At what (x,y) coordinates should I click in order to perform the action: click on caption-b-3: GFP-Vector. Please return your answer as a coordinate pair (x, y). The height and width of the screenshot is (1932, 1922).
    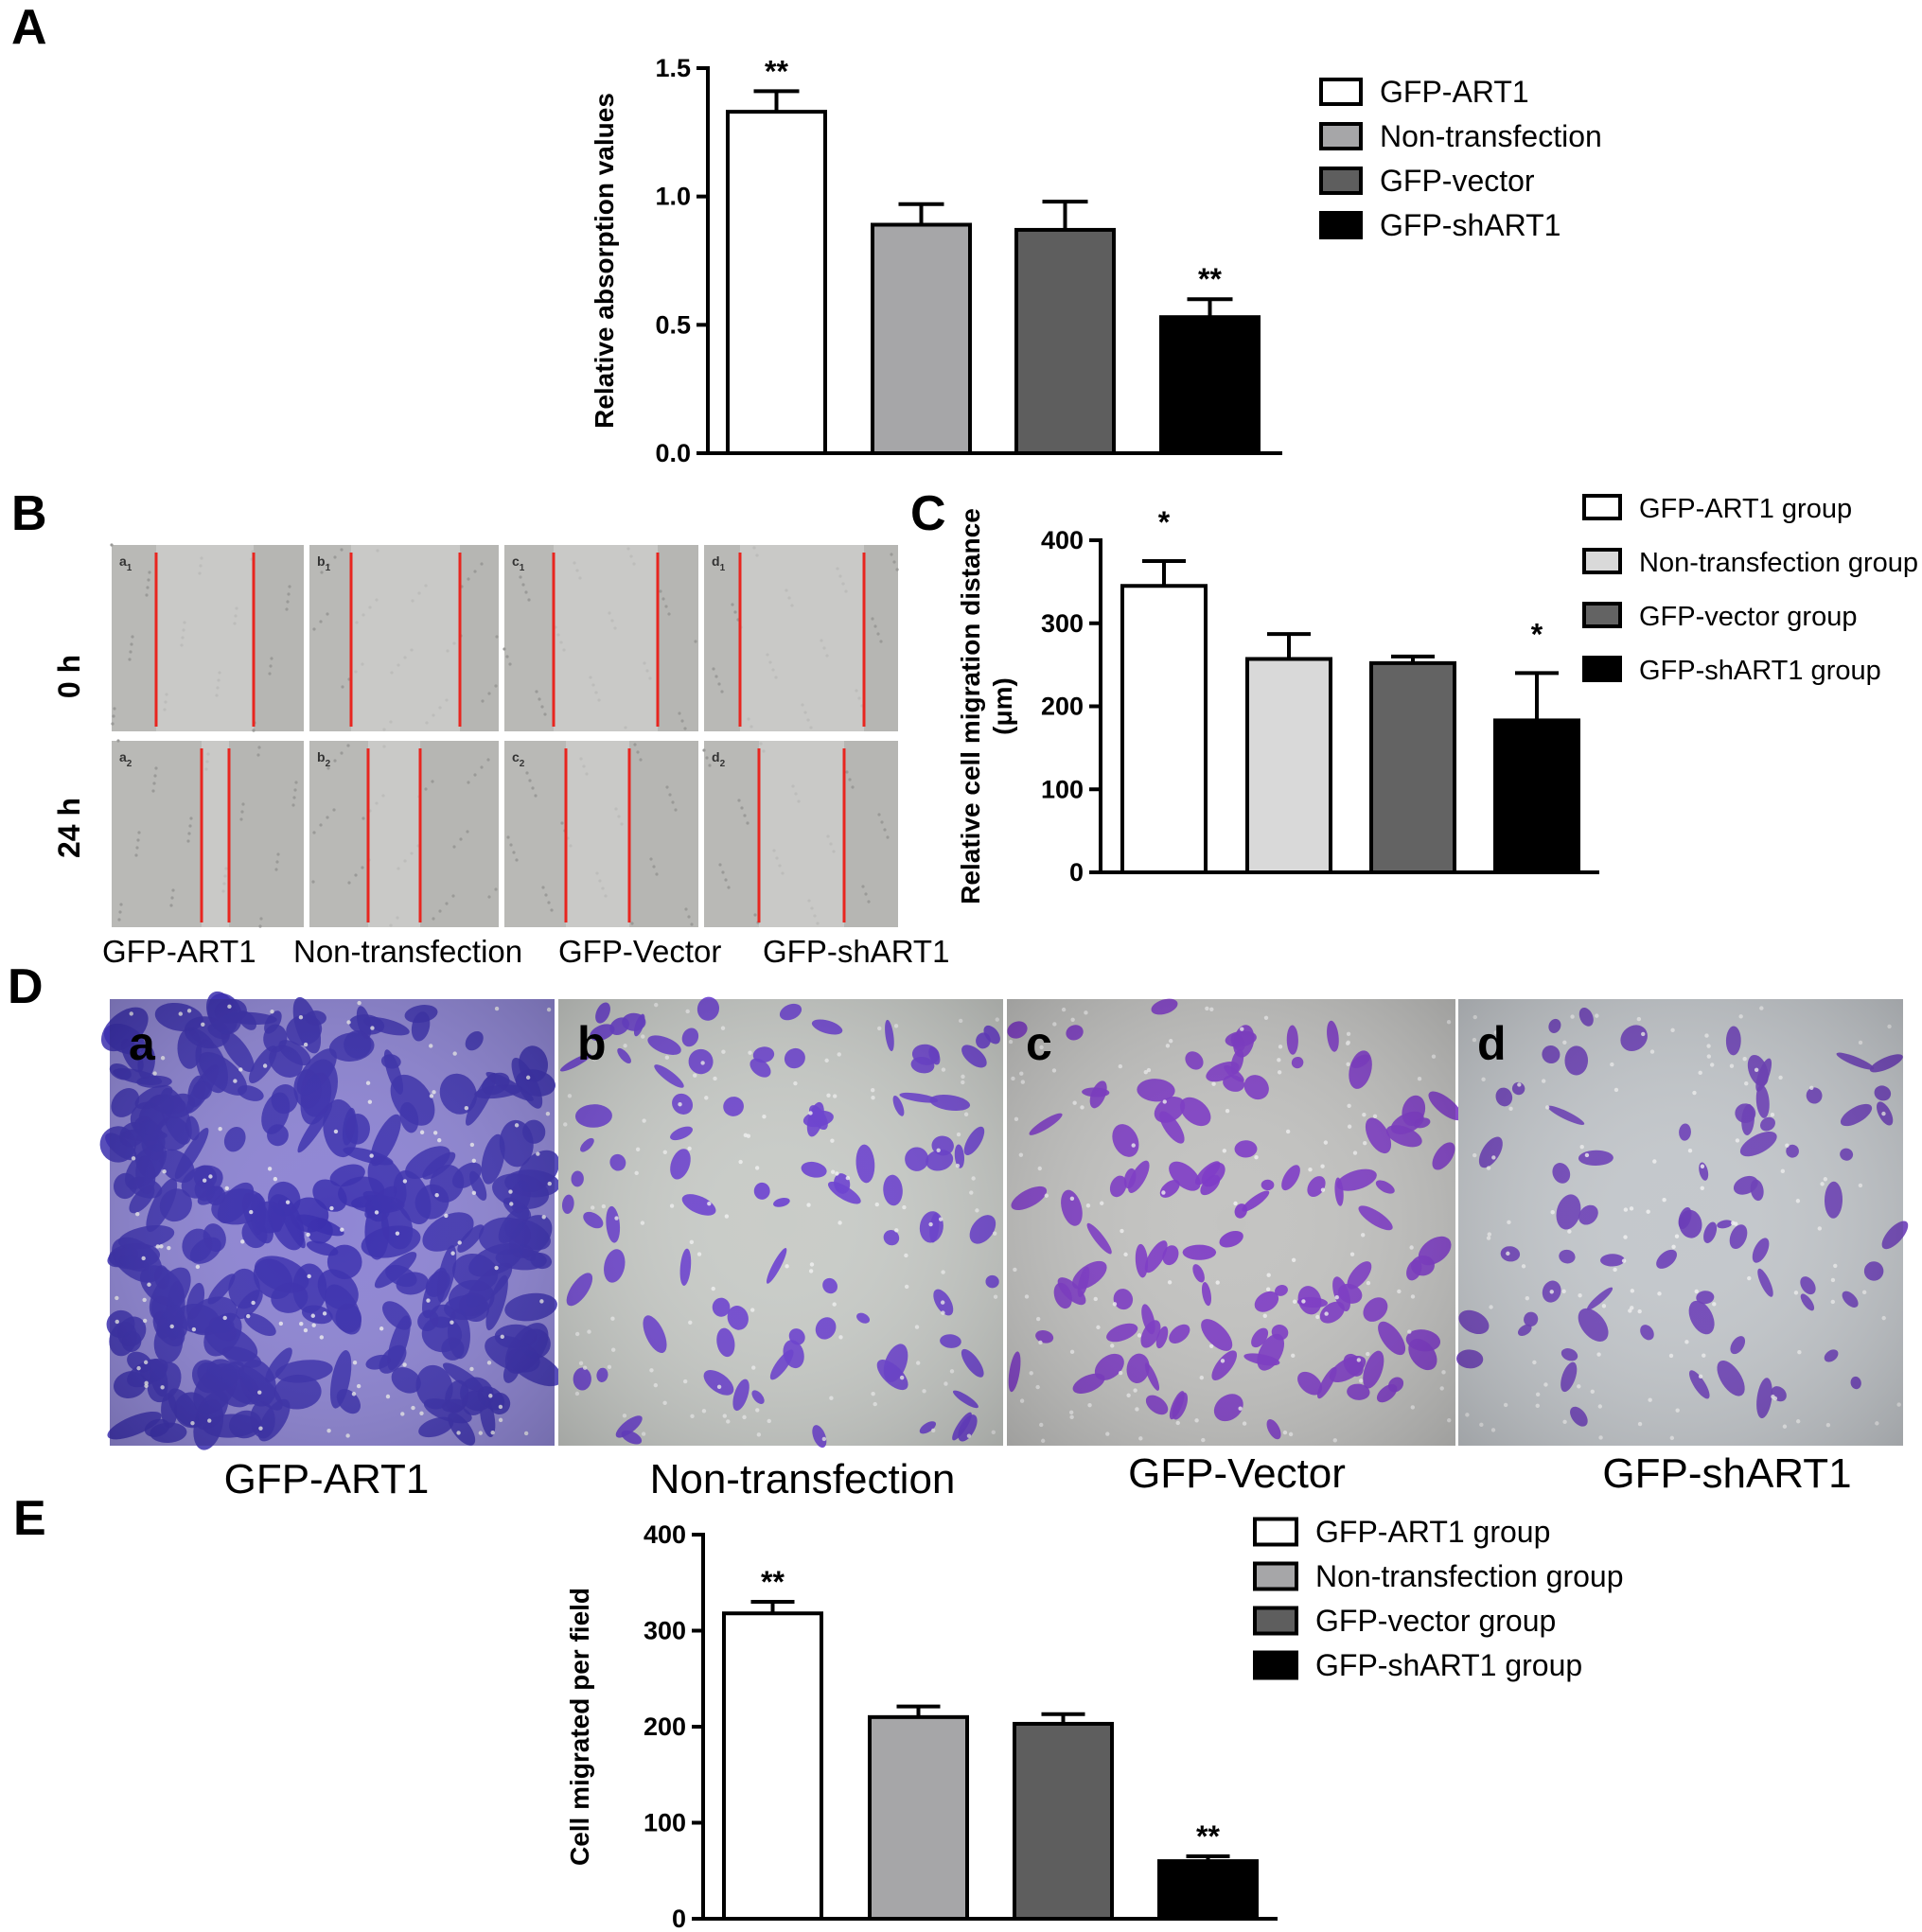
    Looking at the image, I should click on (639, 951).